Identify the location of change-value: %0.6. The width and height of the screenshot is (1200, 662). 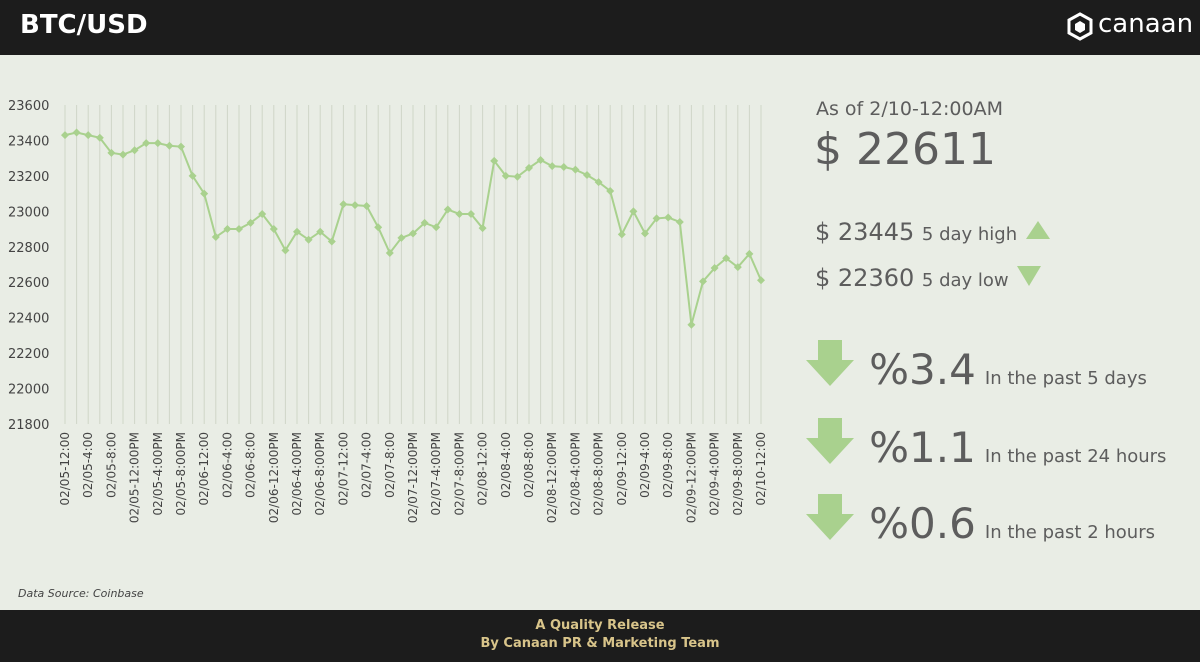
(922, 523).